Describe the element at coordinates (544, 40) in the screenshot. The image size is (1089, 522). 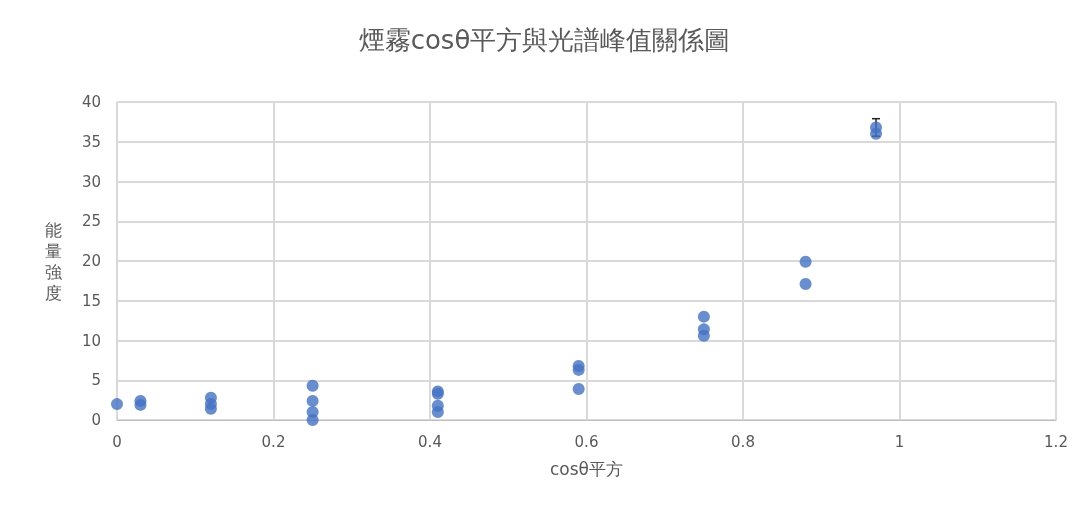
I see `chart-title: 煙霧cosθ平方與光譜峰值關係圖` at that location.